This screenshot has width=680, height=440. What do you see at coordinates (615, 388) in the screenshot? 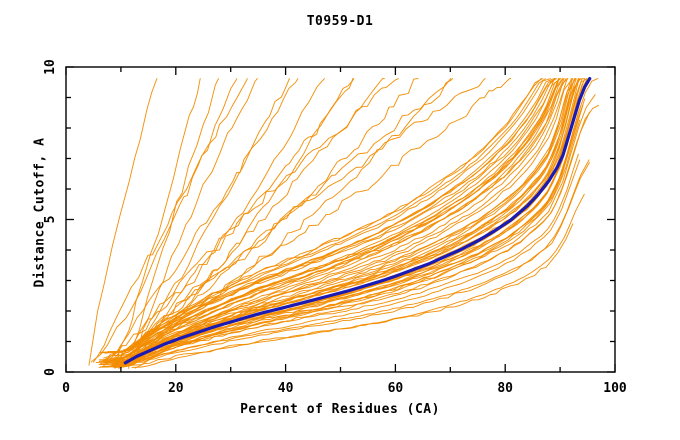
I see `svg-text: 100` at bounding box center [615, 388].